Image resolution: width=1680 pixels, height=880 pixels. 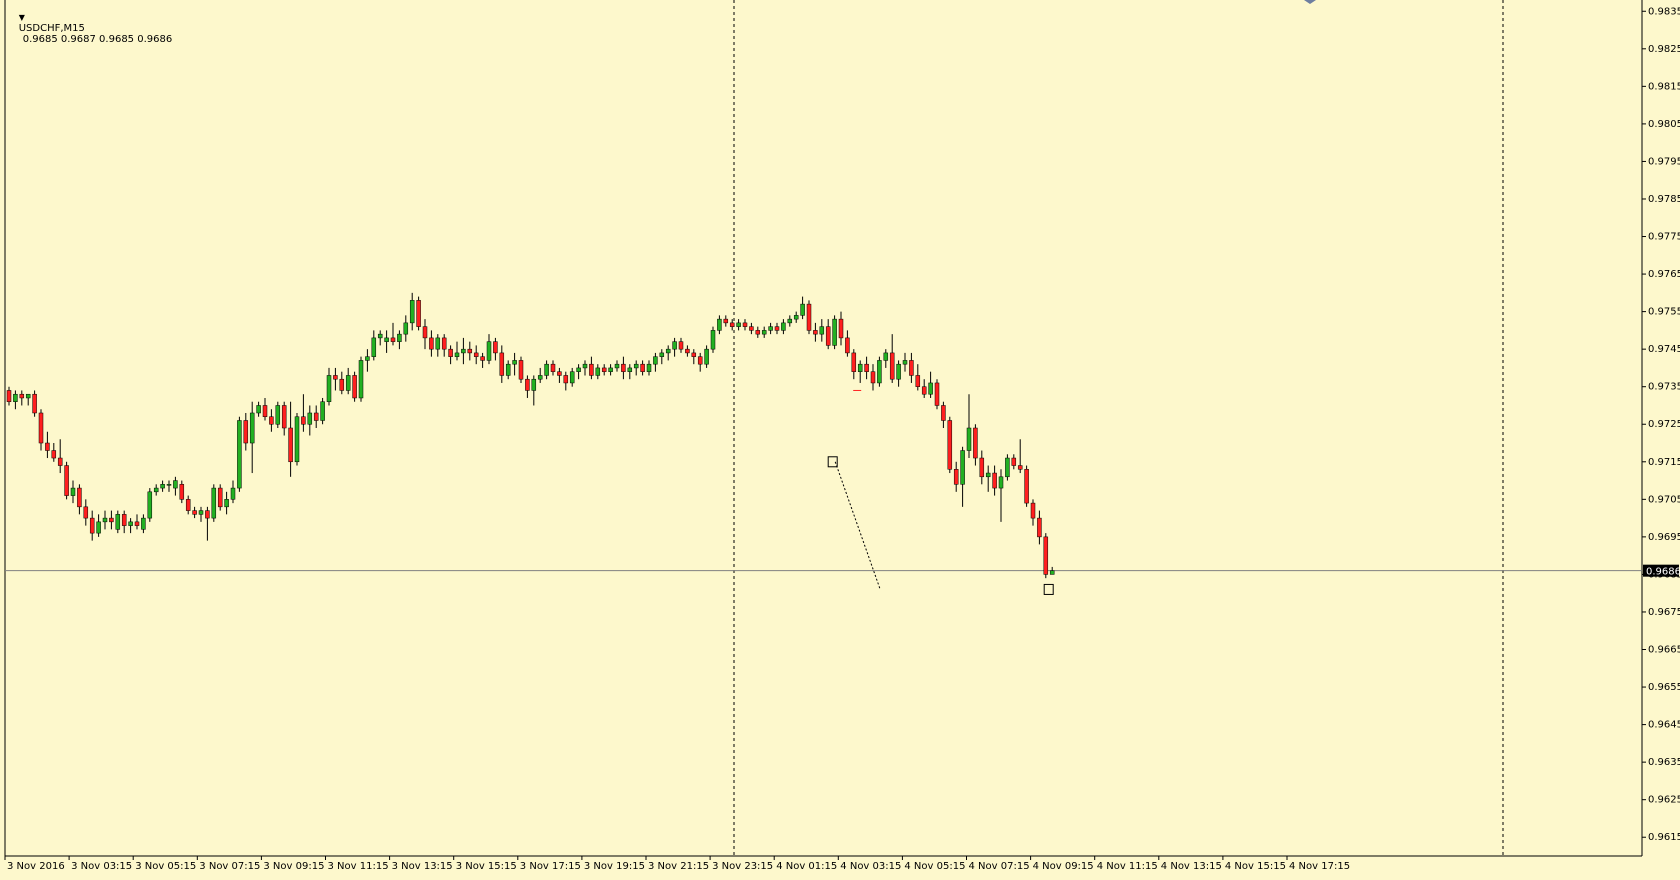 I want to click on arrow-exit-icon, so click(x=1048, y=589).